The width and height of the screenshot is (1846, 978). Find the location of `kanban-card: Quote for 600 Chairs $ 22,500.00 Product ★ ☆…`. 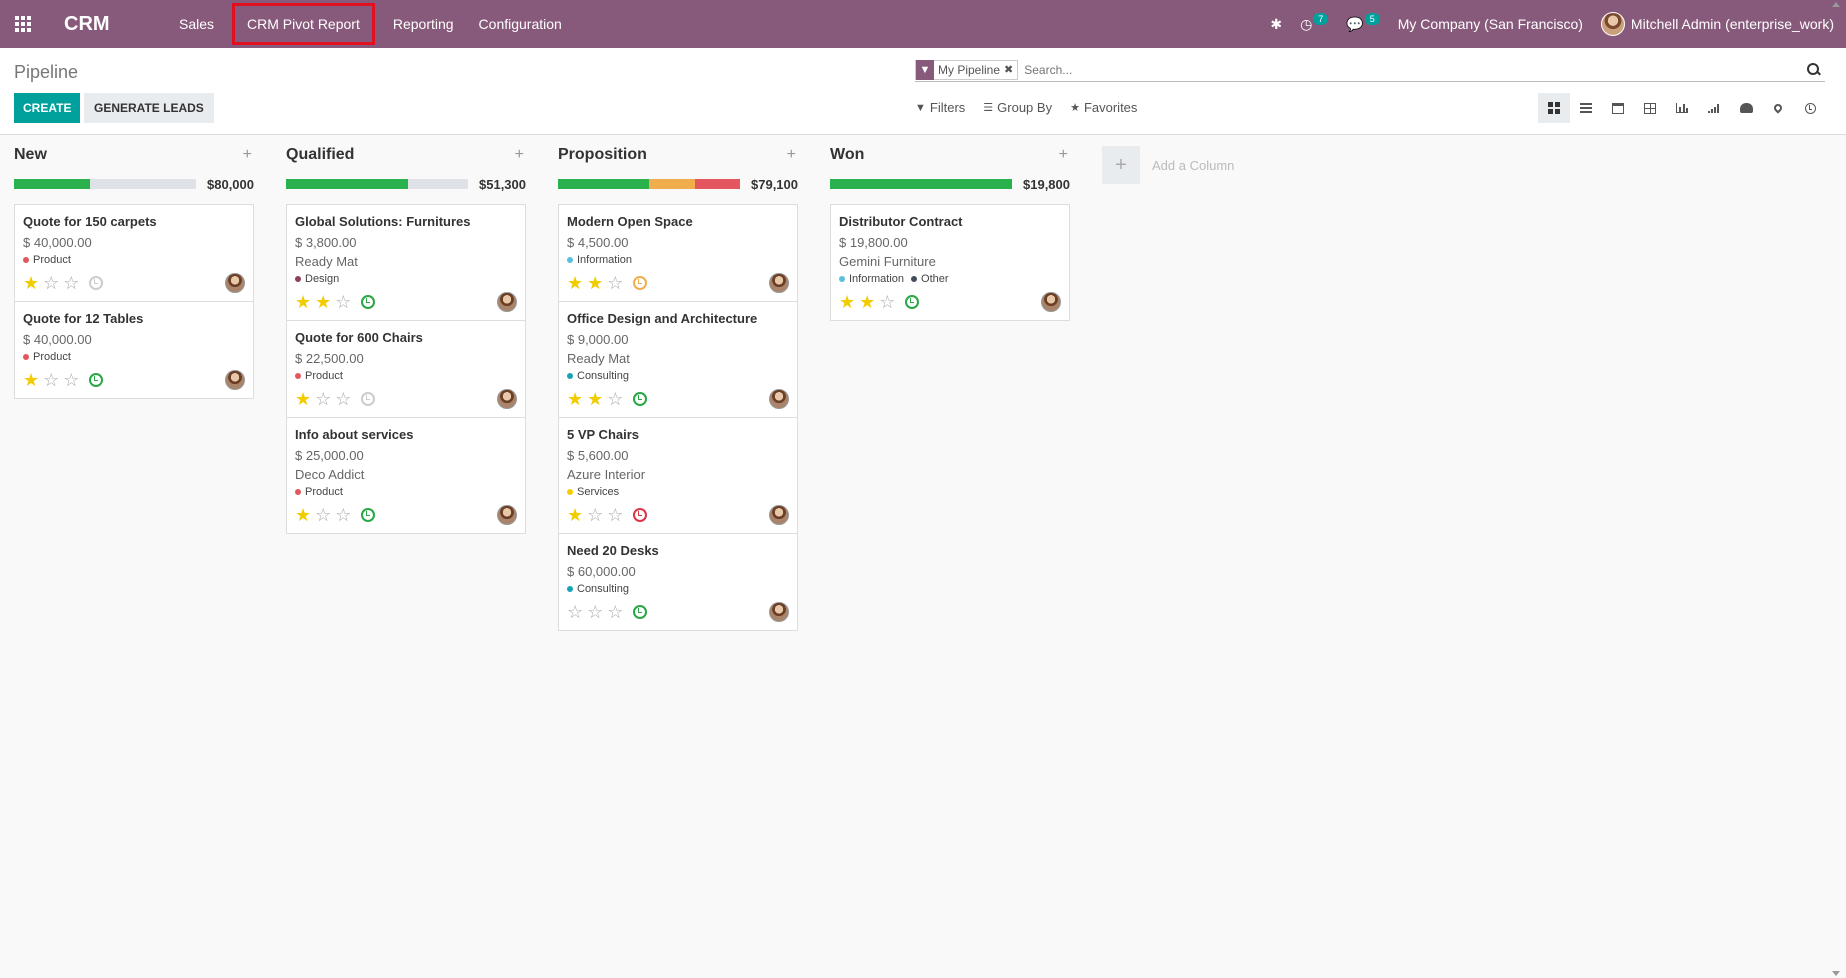

kanban-card: Quote for 600 Chairs $ 22,500.00 Product ★ ☆… is located at coordinates (406, 368).